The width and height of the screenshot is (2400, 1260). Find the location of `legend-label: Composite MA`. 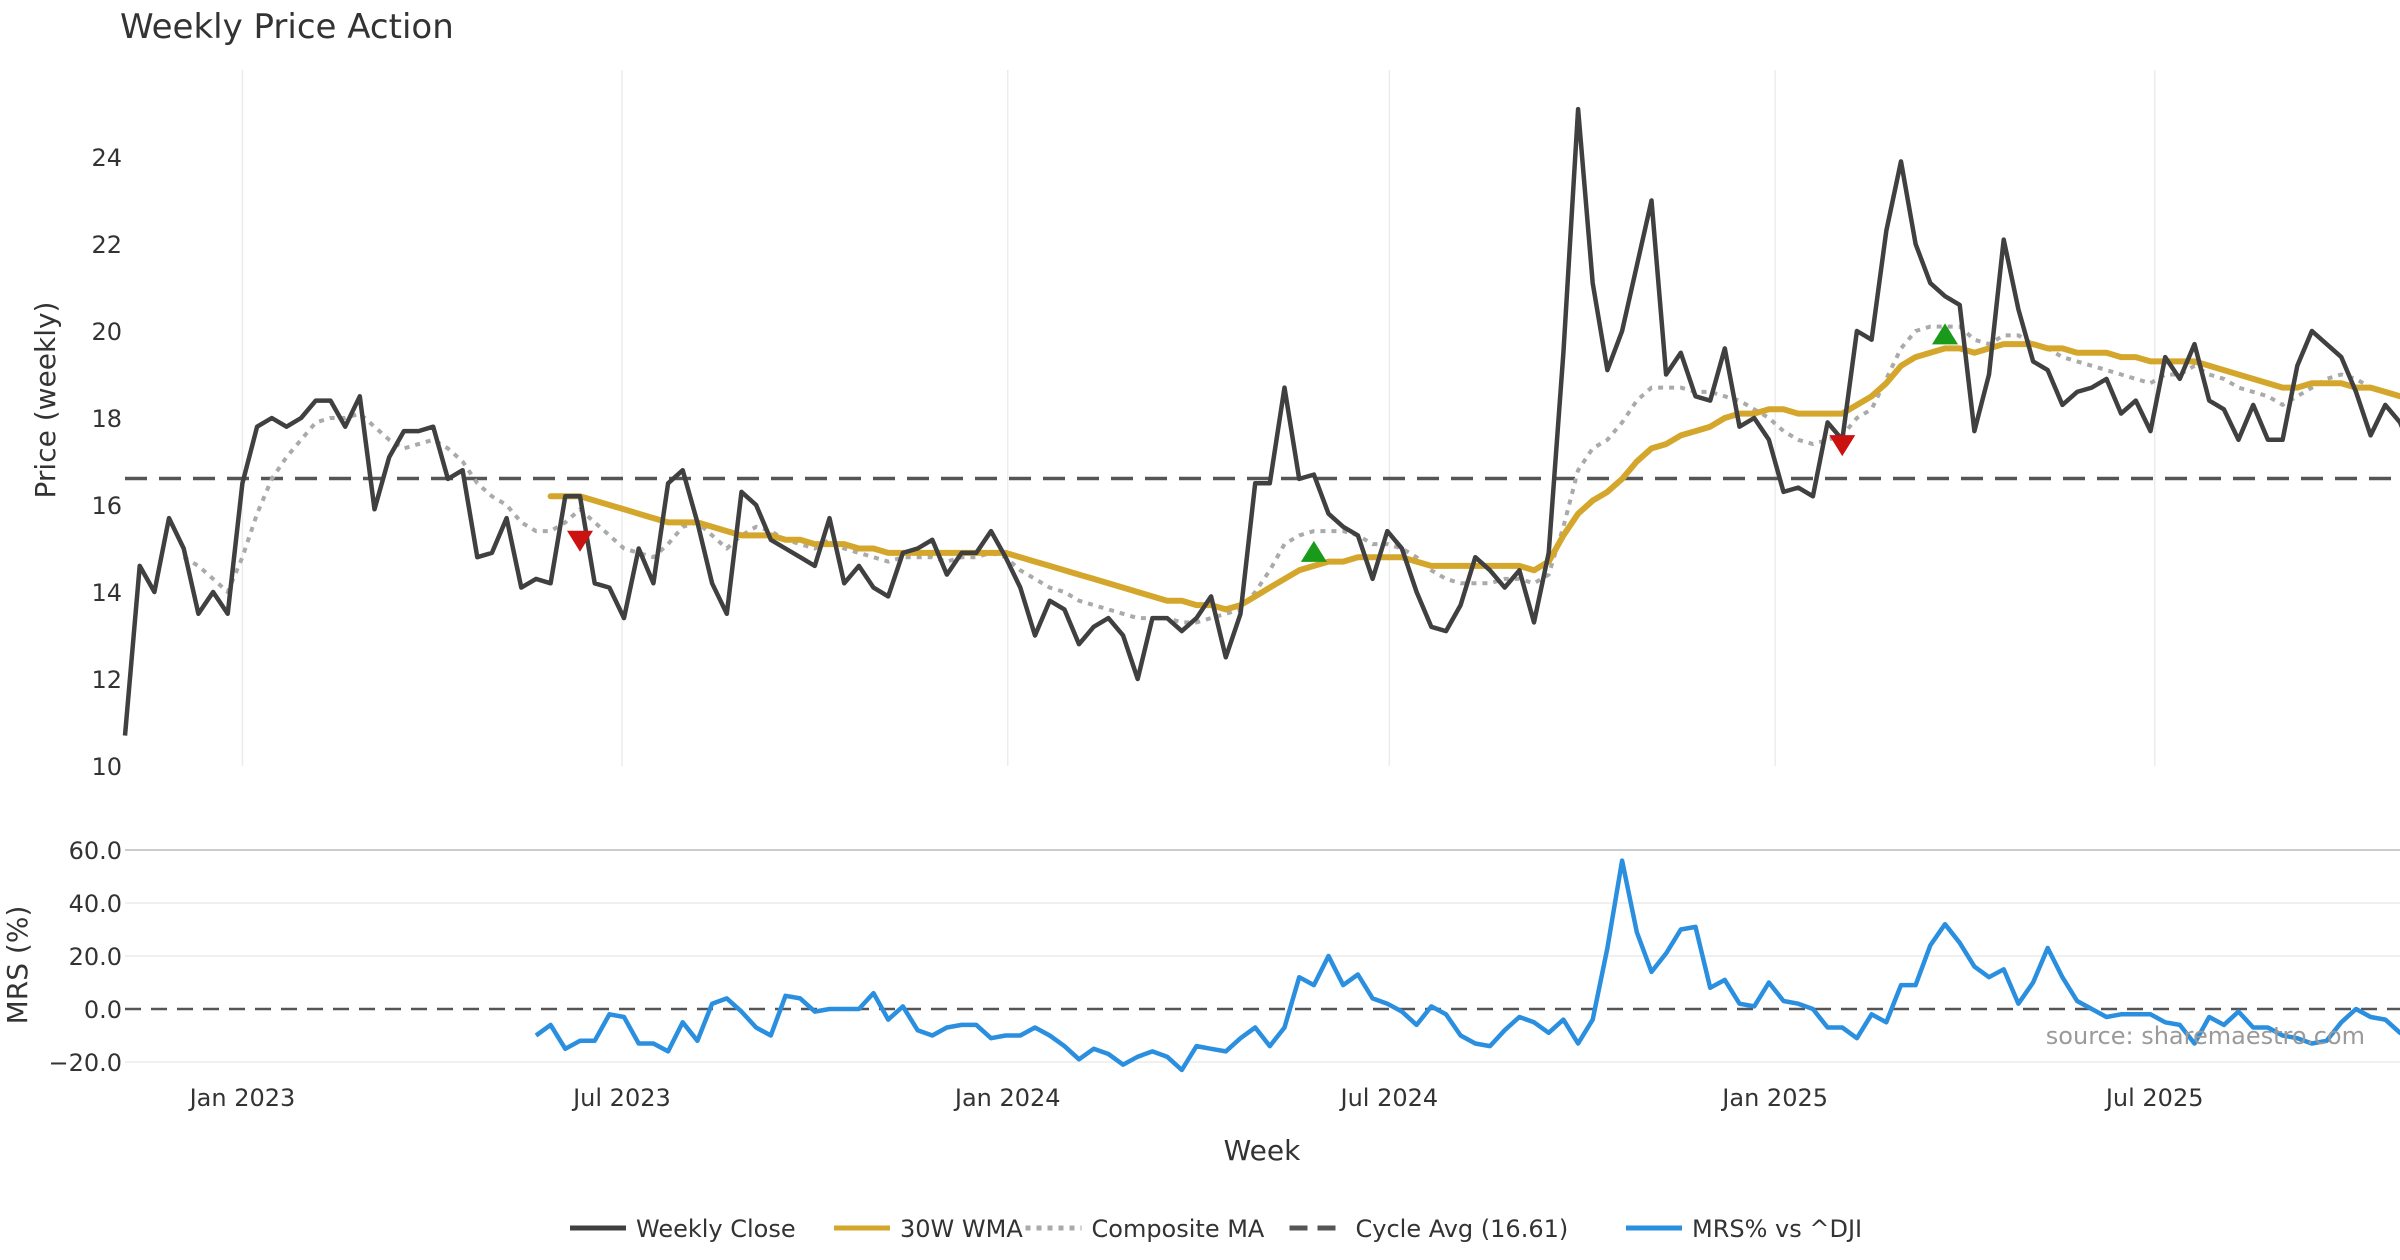

legend-label: Composite MA is located at coordinates (1178, 1229).